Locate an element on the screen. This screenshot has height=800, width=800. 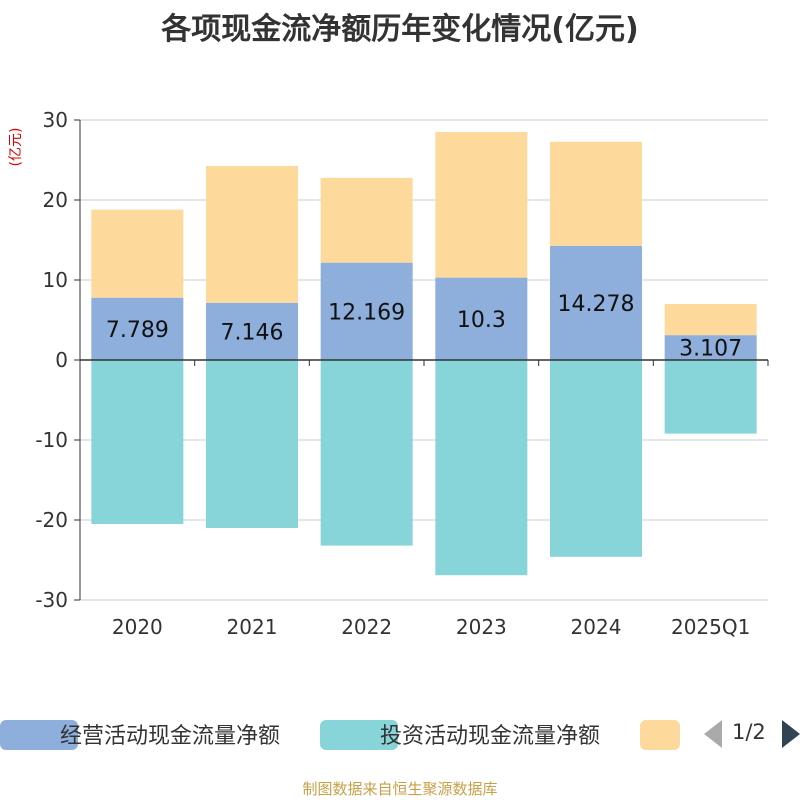
bar-series3-2025Q1 is located at coordinates (710, 319).